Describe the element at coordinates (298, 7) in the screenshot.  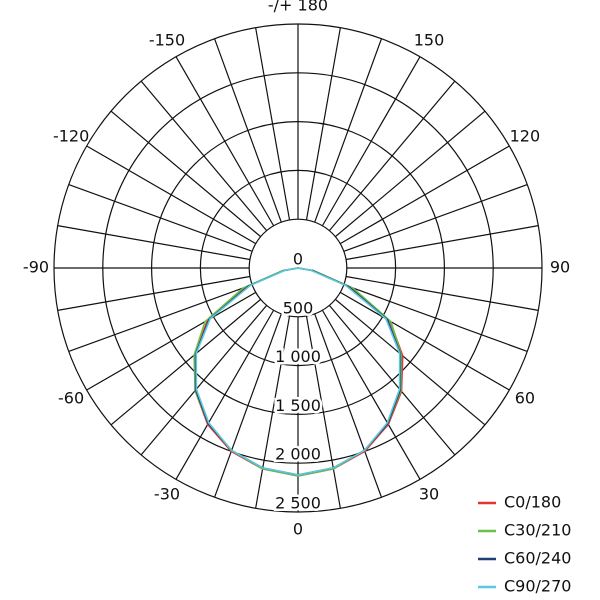
I see `angle-label: -/+ 180` at that location.